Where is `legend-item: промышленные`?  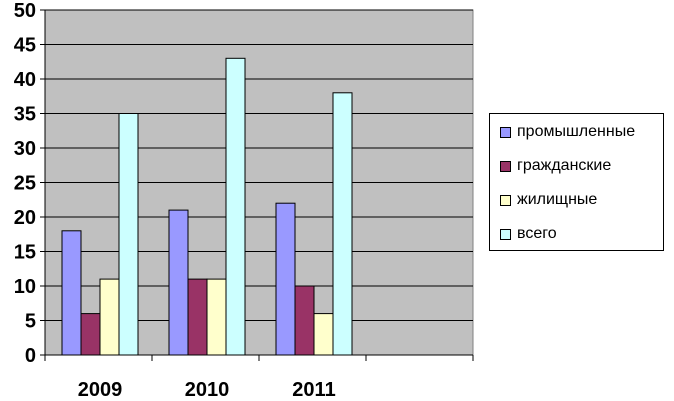 legend-item: промышленные is located at coordinates (567, 132).